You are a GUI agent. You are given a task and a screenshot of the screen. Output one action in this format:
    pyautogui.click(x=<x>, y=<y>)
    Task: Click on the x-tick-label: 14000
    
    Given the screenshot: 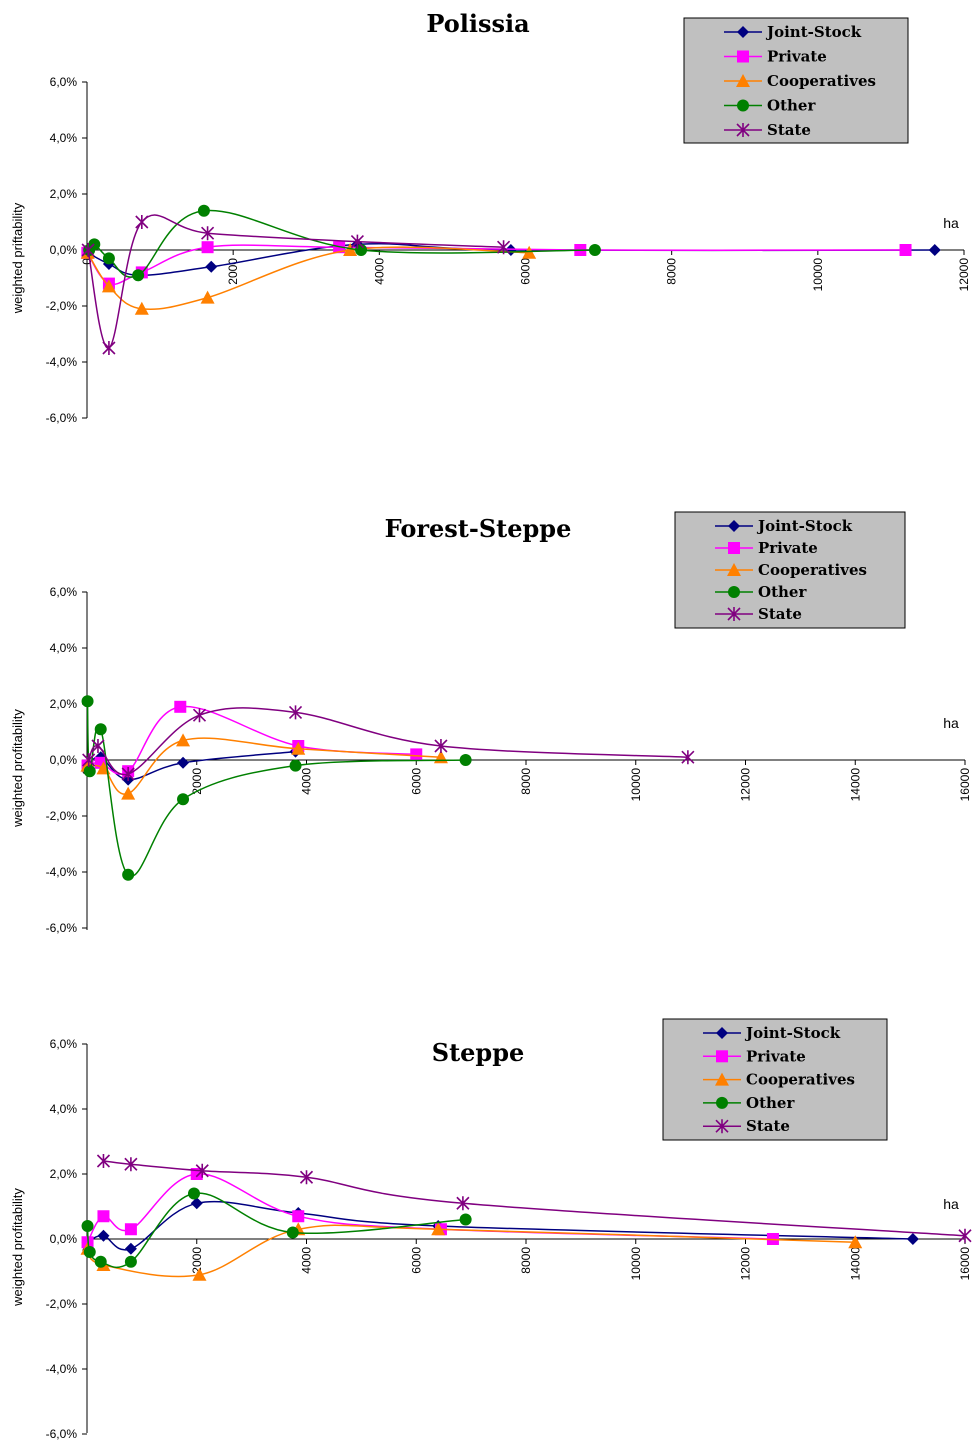 What is the action you would take?
    pyautogui.click(x=855, y=785)
    